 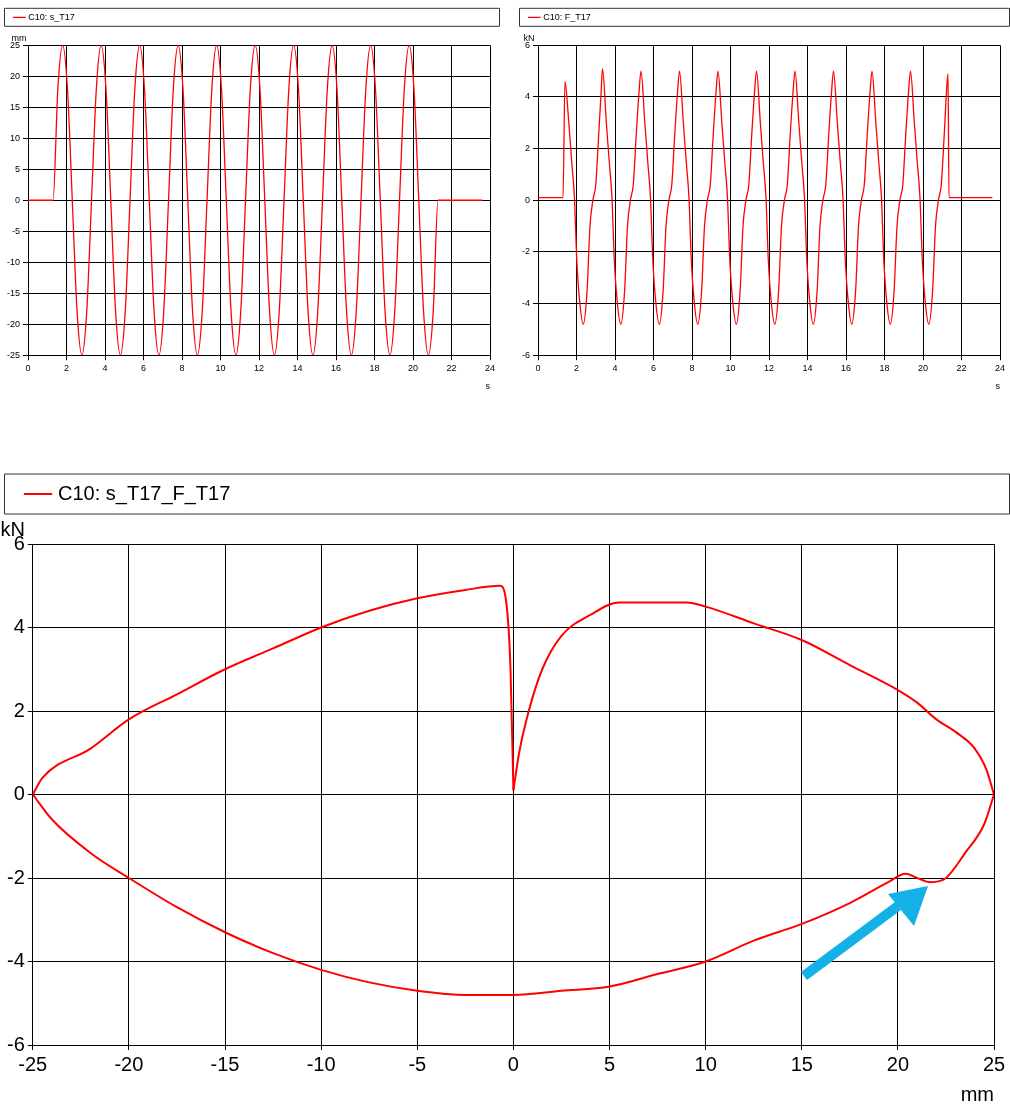 What do you see at coordinates (609, 1063) in the screenshot?
I see `x-tick-label: 5` at bounding box center [609, 1063].